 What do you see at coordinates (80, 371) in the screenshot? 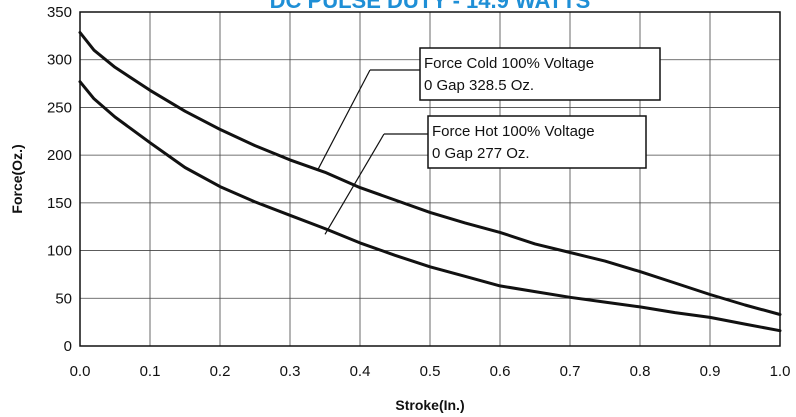
I see `x-tick-label: 0.0` at bounding box center [80, 371].